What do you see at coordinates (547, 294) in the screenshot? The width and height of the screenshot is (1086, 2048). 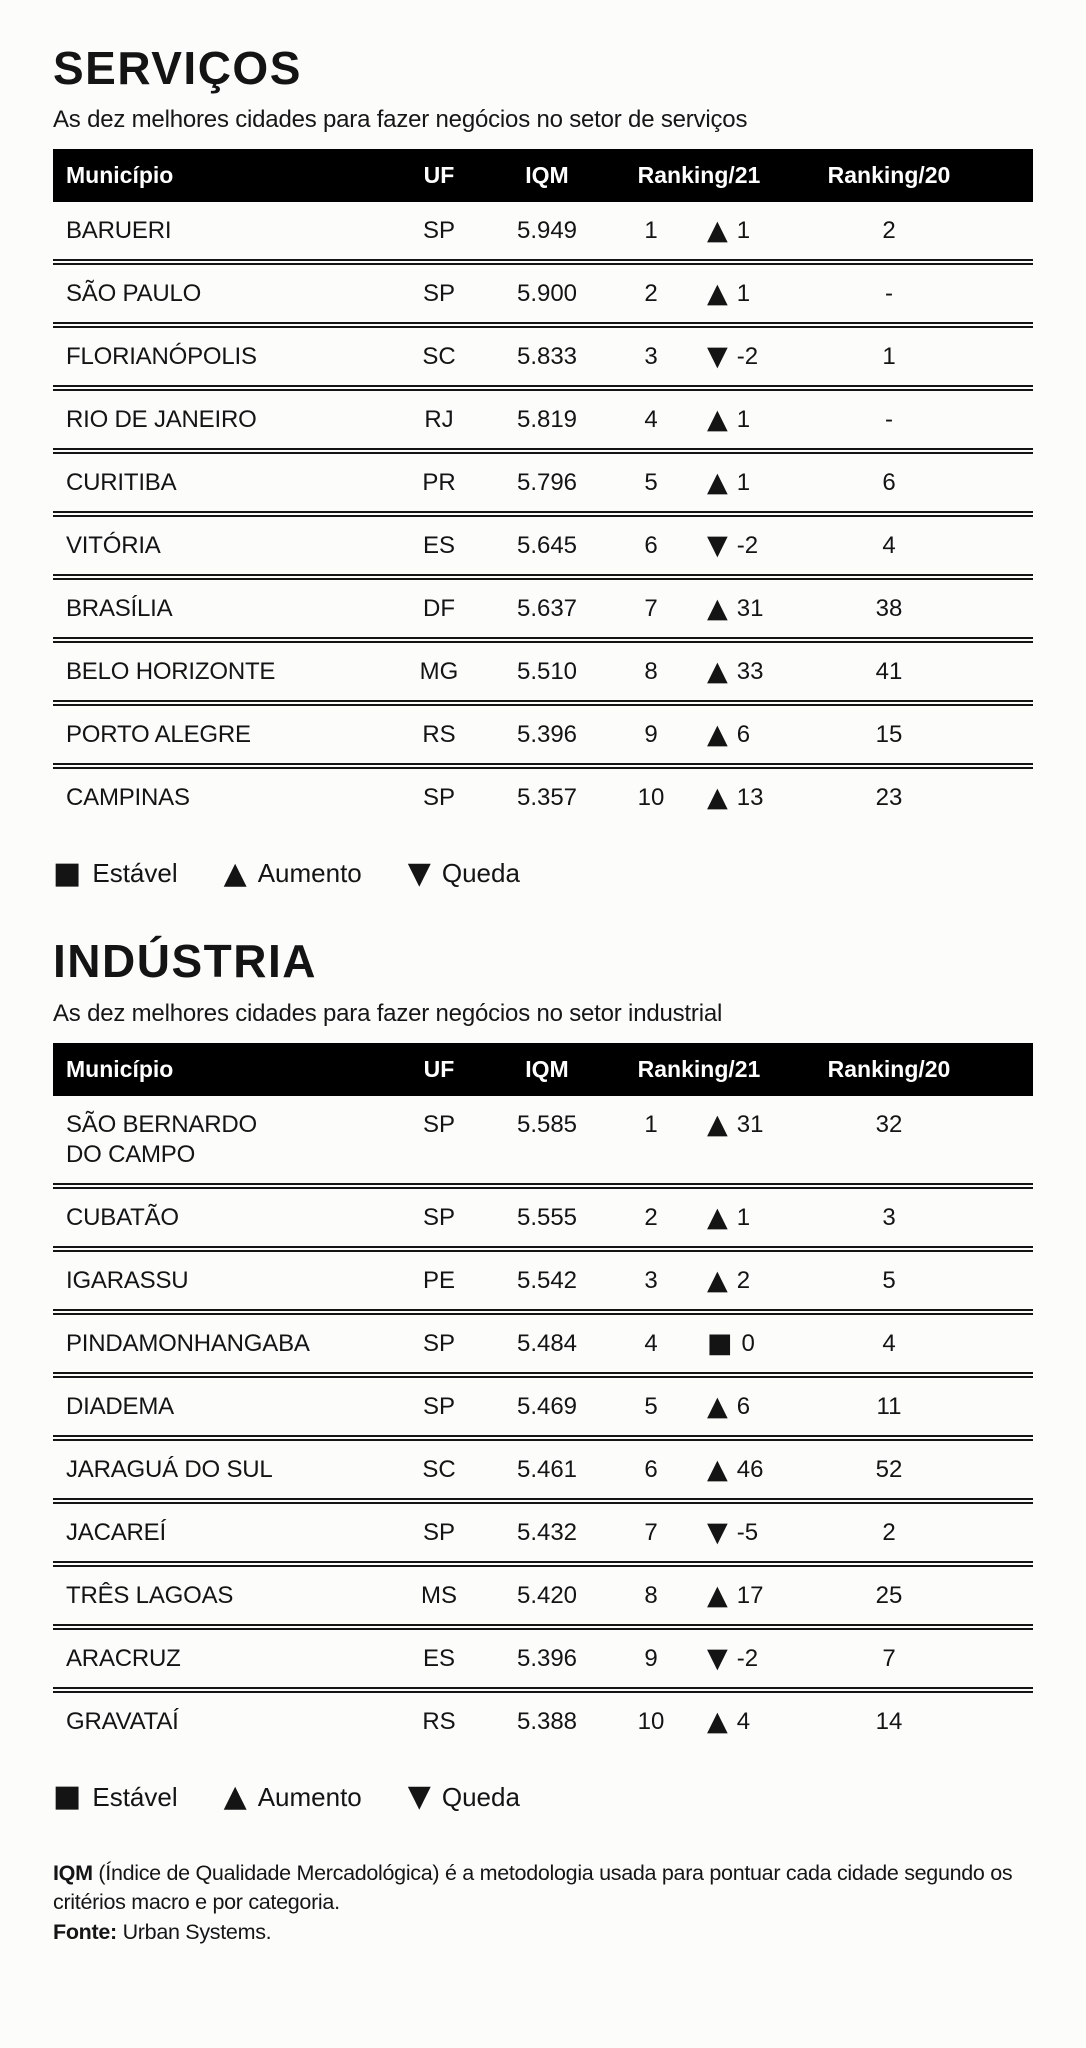 I see `iqm-cell: 5.900` at bounding box center [547, 294].